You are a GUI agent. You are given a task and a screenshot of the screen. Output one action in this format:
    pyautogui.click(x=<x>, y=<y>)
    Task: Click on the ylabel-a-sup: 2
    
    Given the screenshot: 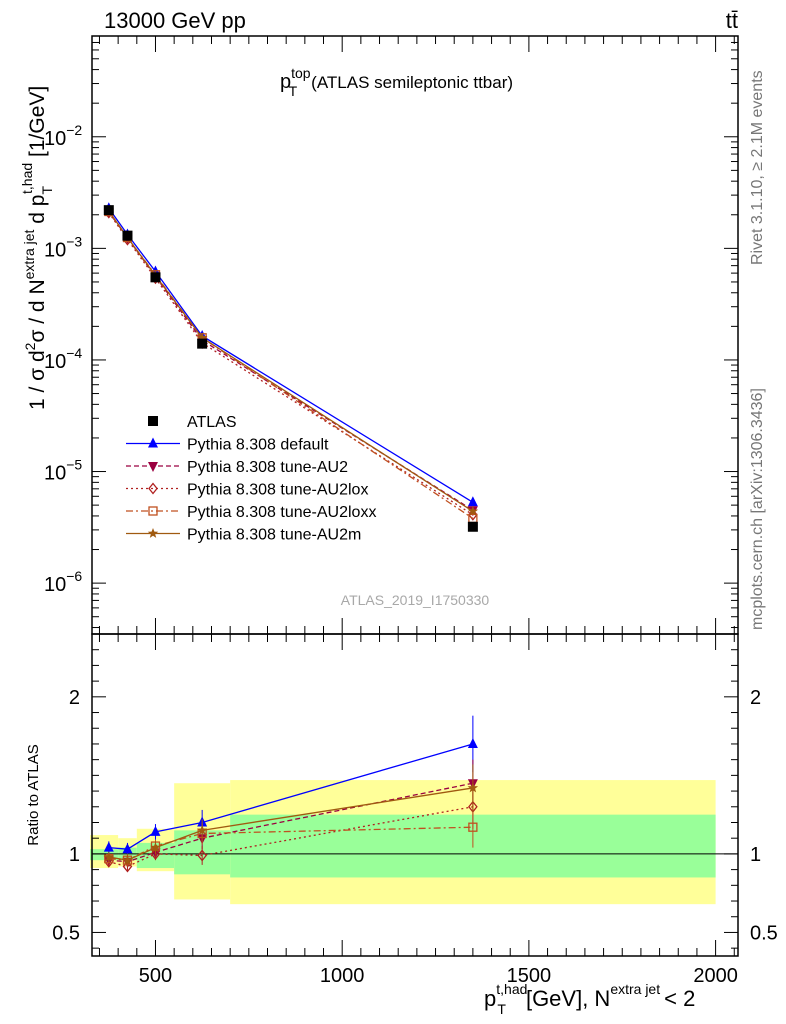 What is the action you would take?
    pyautogui.click(x=30, y=346)
    